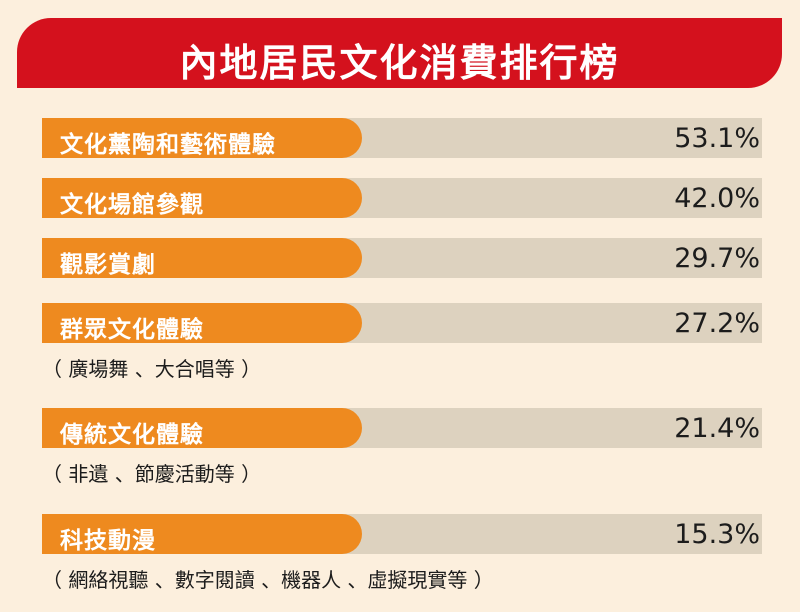 The image size is (800, 612). I want to click on category-pill: 科技動漫, so click(202, 534).